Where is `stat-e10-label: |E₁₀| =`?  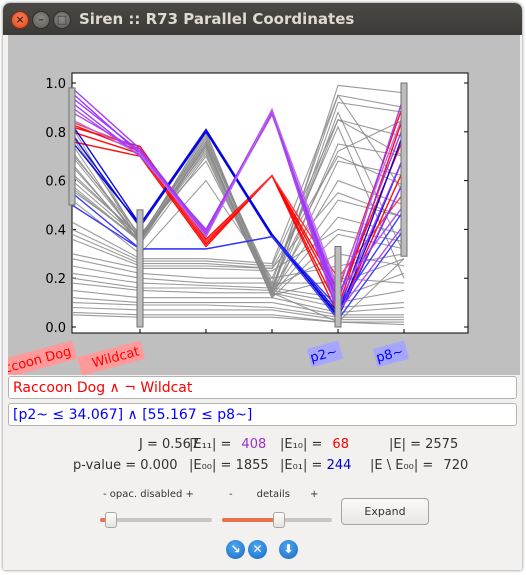 stat-e10-label: |E₁₀| = is located at coordinates (301, 444).